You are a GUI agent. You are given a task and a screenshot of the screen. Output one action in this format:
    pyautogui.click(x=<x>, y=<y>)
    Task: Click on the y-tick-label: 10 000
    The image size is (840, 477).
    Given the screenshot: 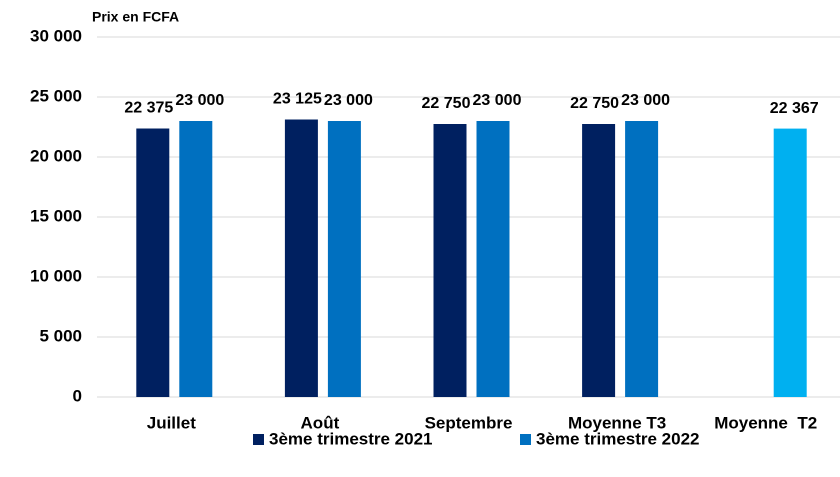 What is the action you would take?
    pyautogui.click(x=56, y=275)
    